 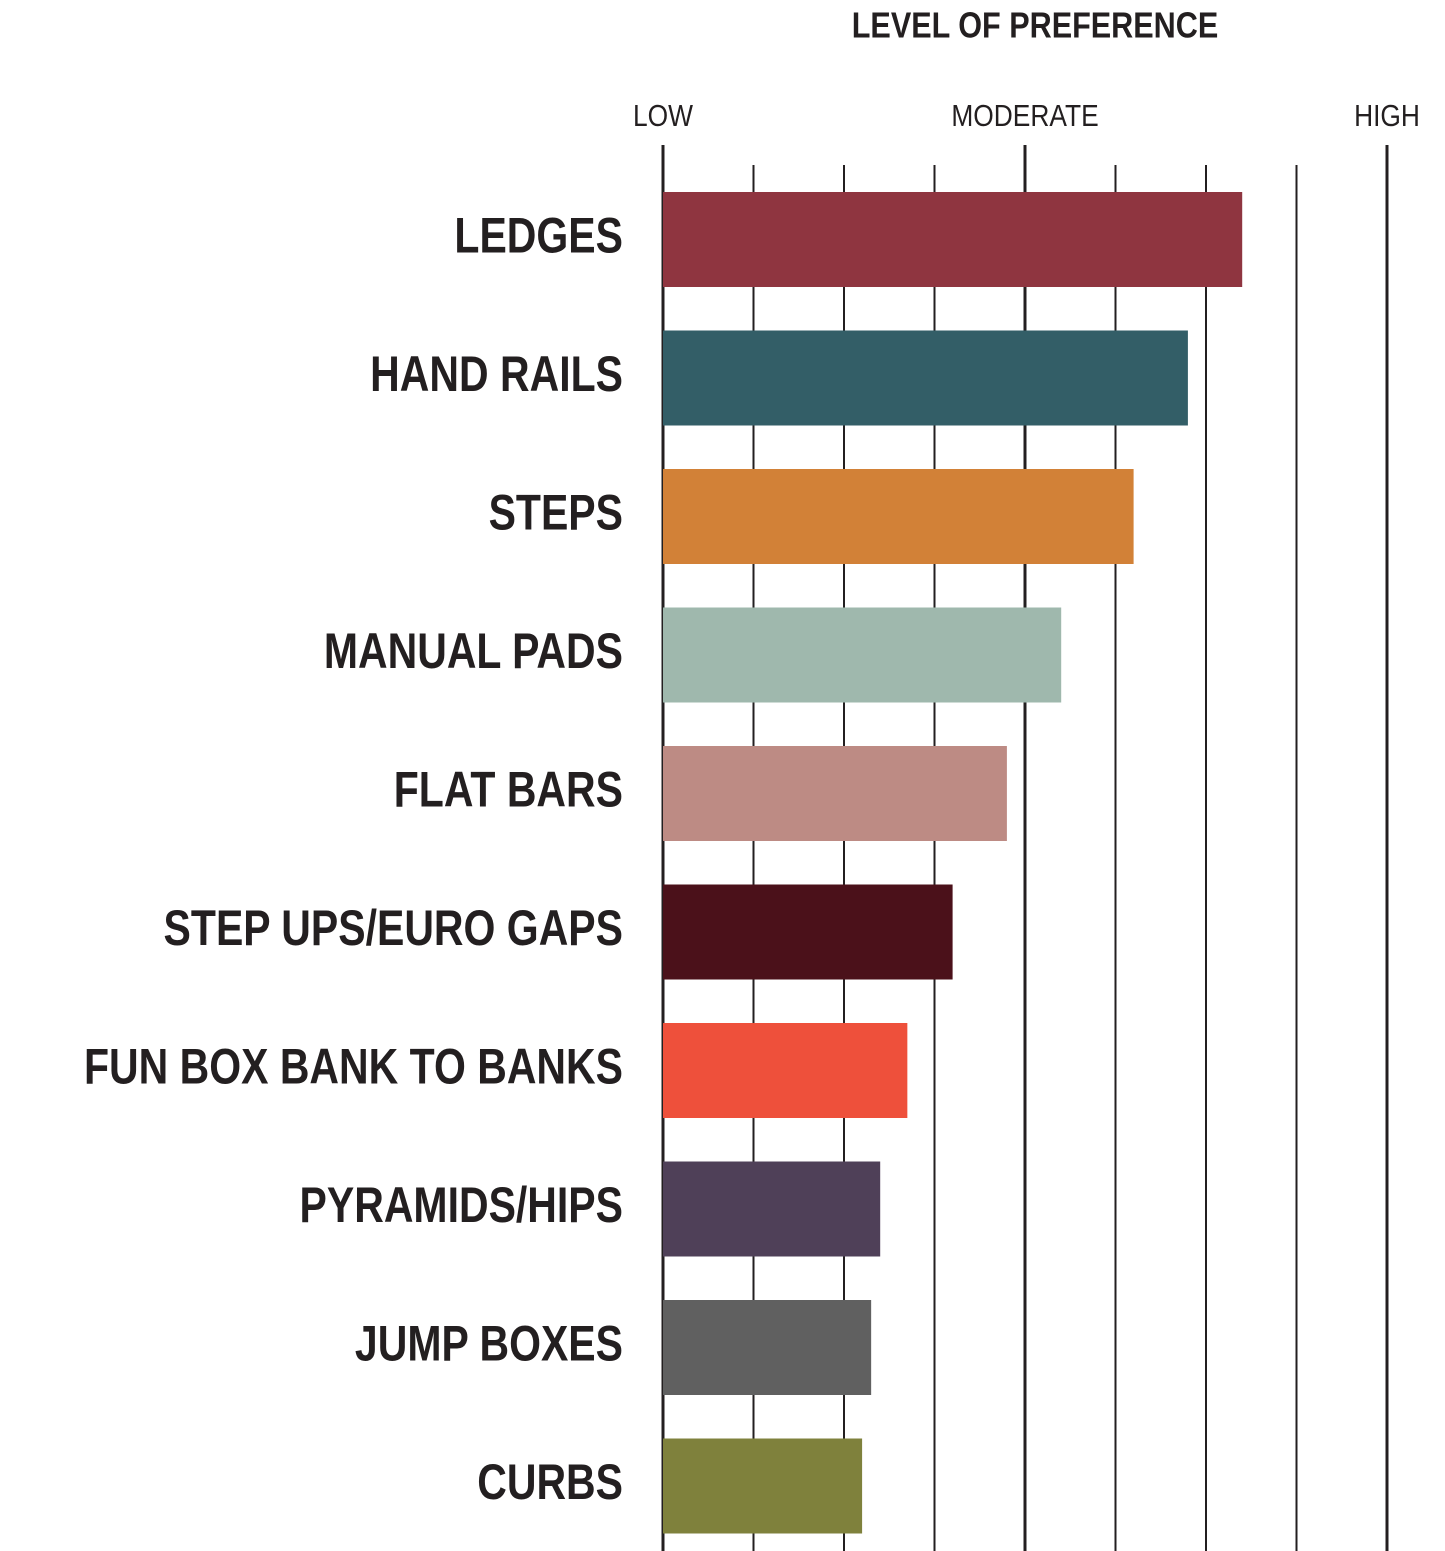 What do you see at coordinates (1387, 116) in the screenshot?
I see `x-tick-label: HIGH` at bounding box center [1387, 116].